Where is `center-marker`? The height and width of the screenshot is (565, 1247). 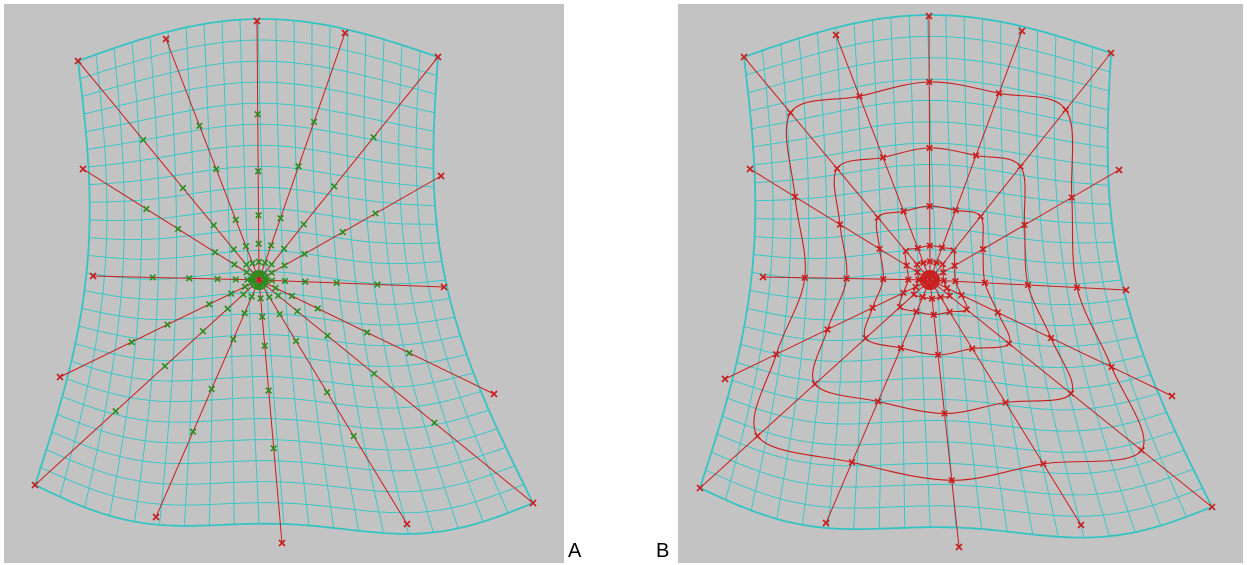 center-marker is located at coordinates (259, 280).